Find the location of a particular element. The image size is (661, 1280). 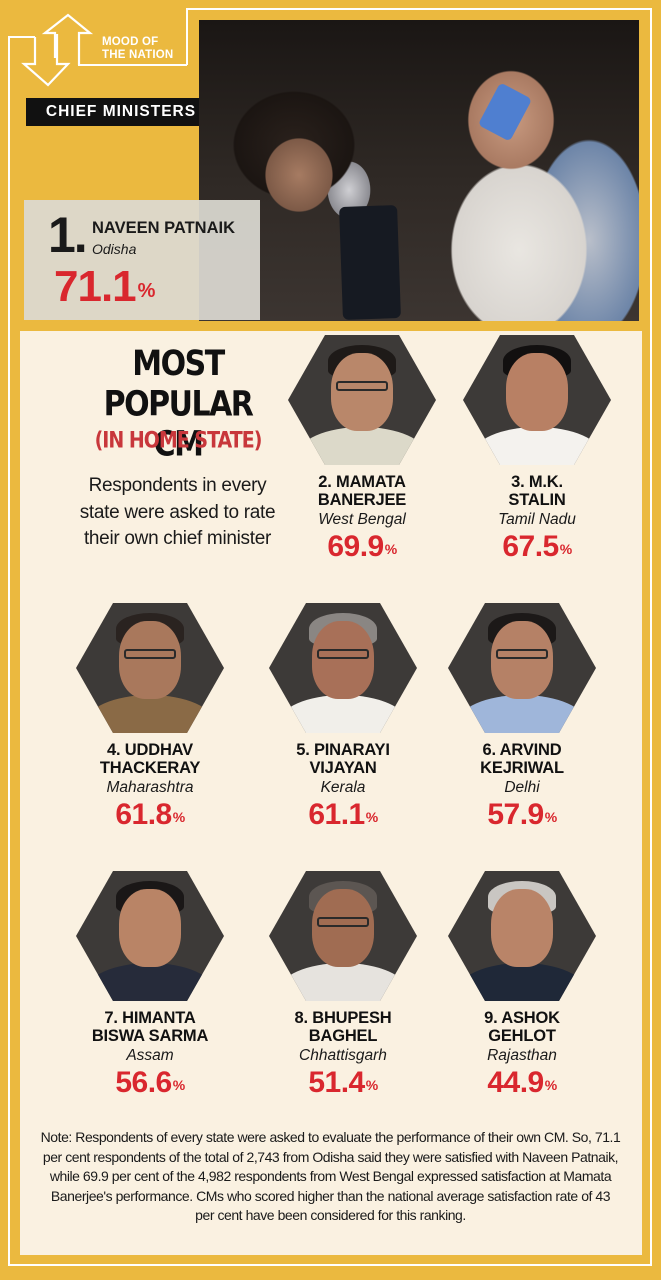

cm-state: Chhattisgarh is located at coordinates (343, 1055).